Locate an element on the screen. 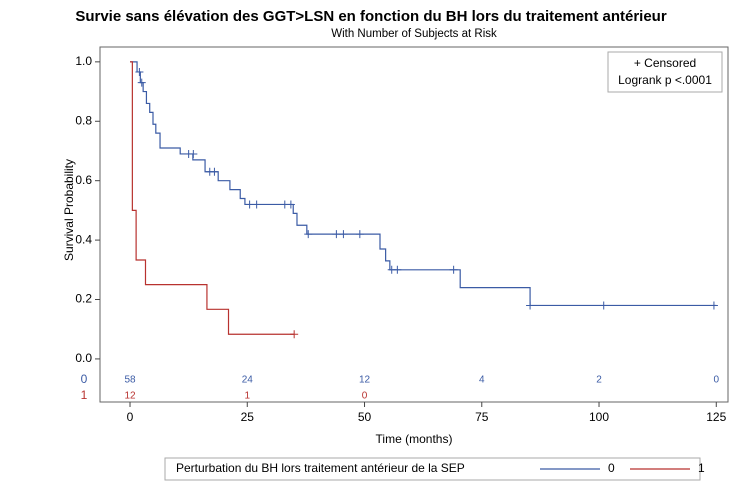 Image resolution: width=742 pixels, height=490 pixels. x-tick-label: 125 is located at coordinates (716, 417).